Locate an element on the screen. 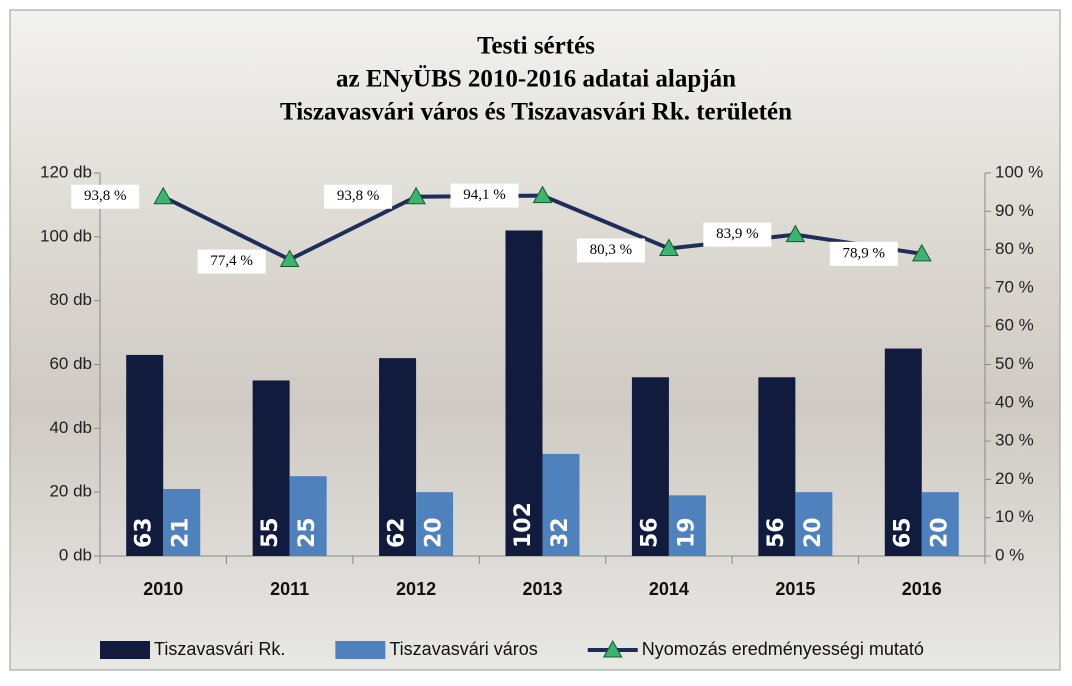 The image size is (1072, 686). y2-tick-label: 60 % is located at coordinates (1014, 325).